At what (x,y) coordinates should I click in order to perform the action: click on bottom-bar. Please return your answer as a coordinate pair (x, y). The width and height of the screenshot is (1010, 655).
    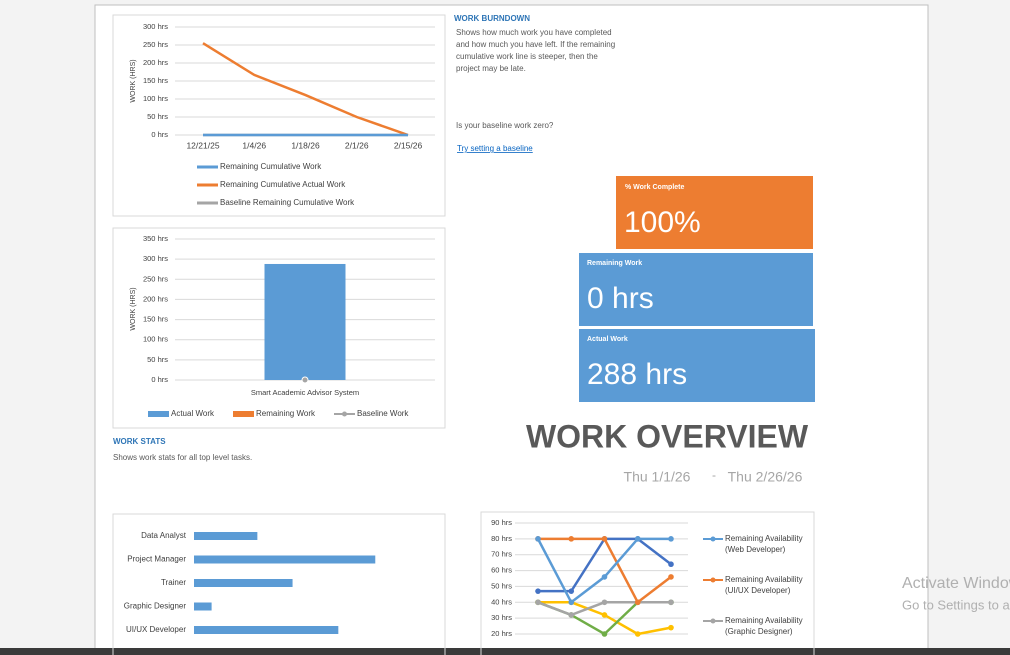
    Looking at the image, I should click on (505, 651).